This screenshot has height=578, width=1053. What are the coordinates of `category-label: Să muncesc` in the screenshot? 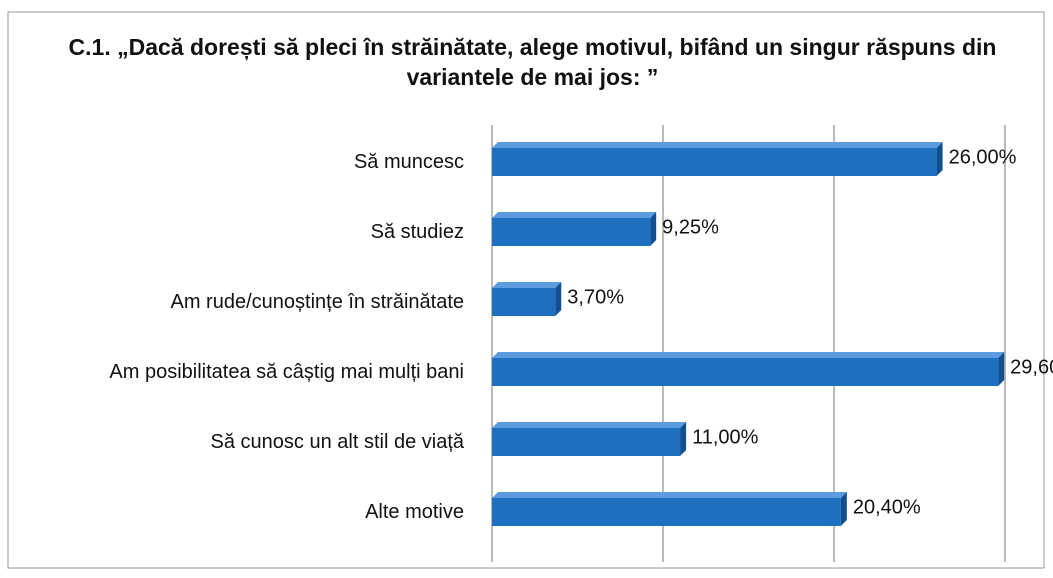 It's located at (408, 162).